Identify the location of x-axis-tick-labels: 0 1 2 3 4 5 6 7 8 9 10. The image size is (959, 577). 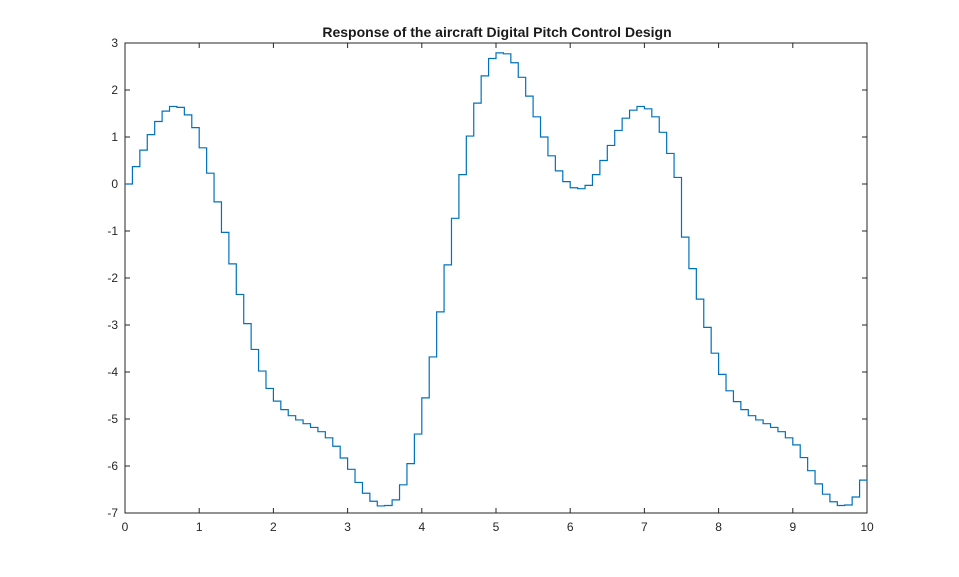
(498, 527).